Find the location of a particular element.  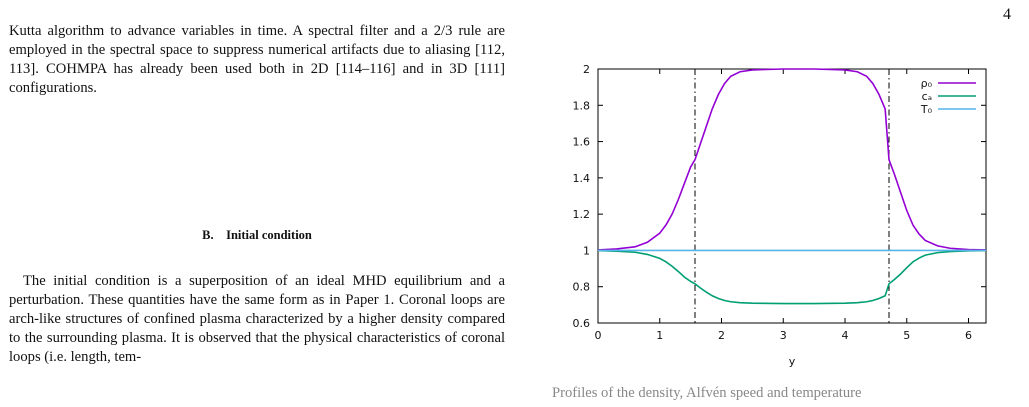

series-line is located at coordinates (792, 277).